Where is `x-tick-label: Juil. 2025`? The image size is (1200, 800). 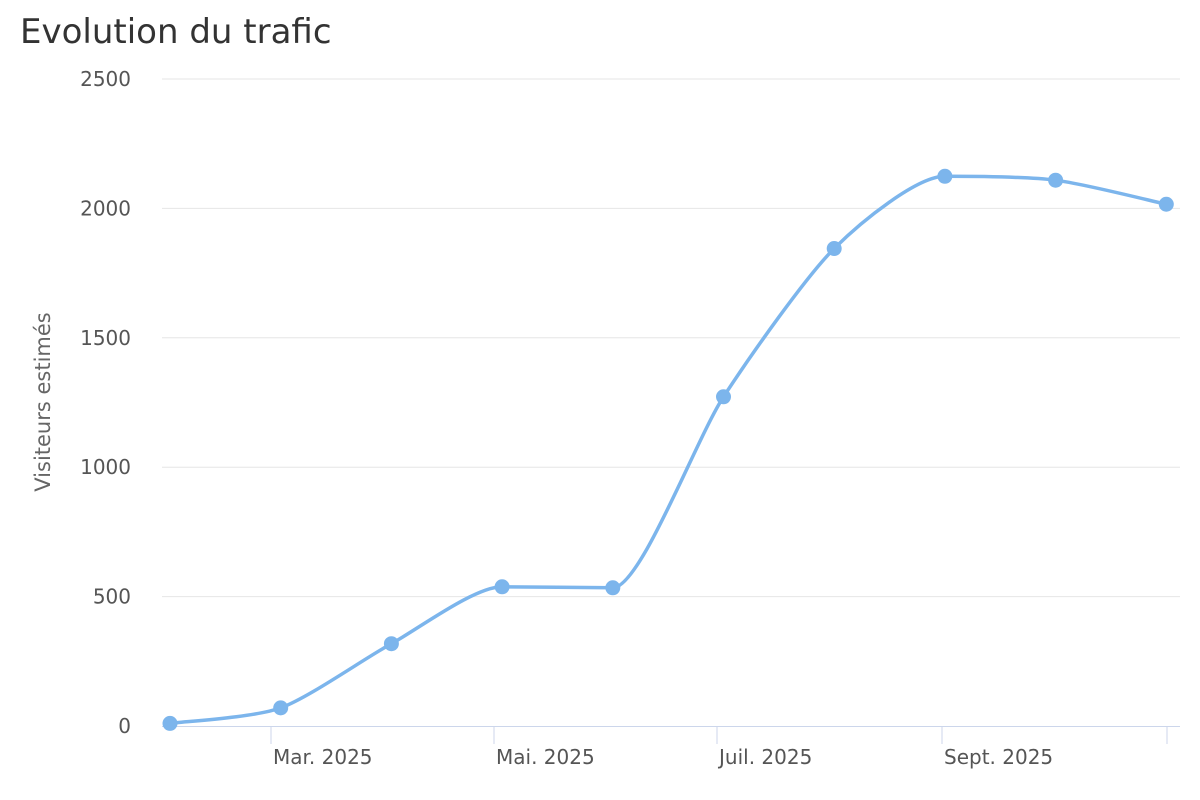 x-tick-label: Juil. 2025 is located at coordinates (764, 757).